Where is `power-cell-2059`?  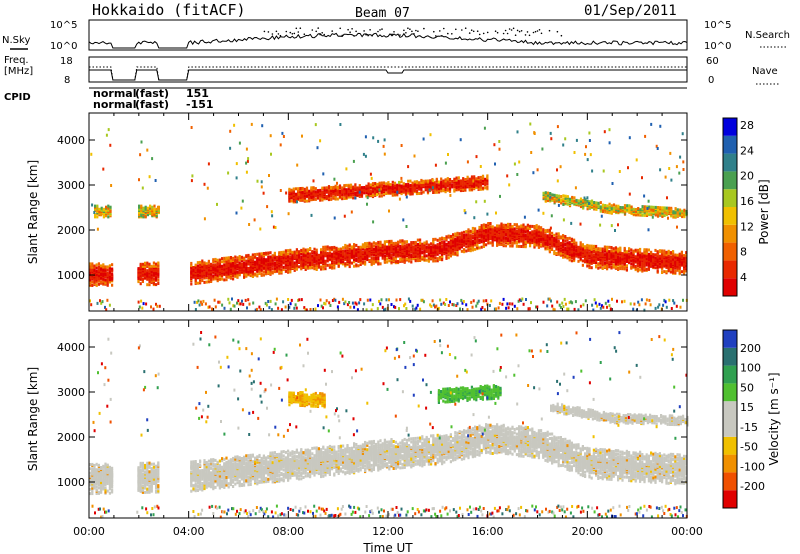
power-cell-2059 is located at coordinates (472, 232).